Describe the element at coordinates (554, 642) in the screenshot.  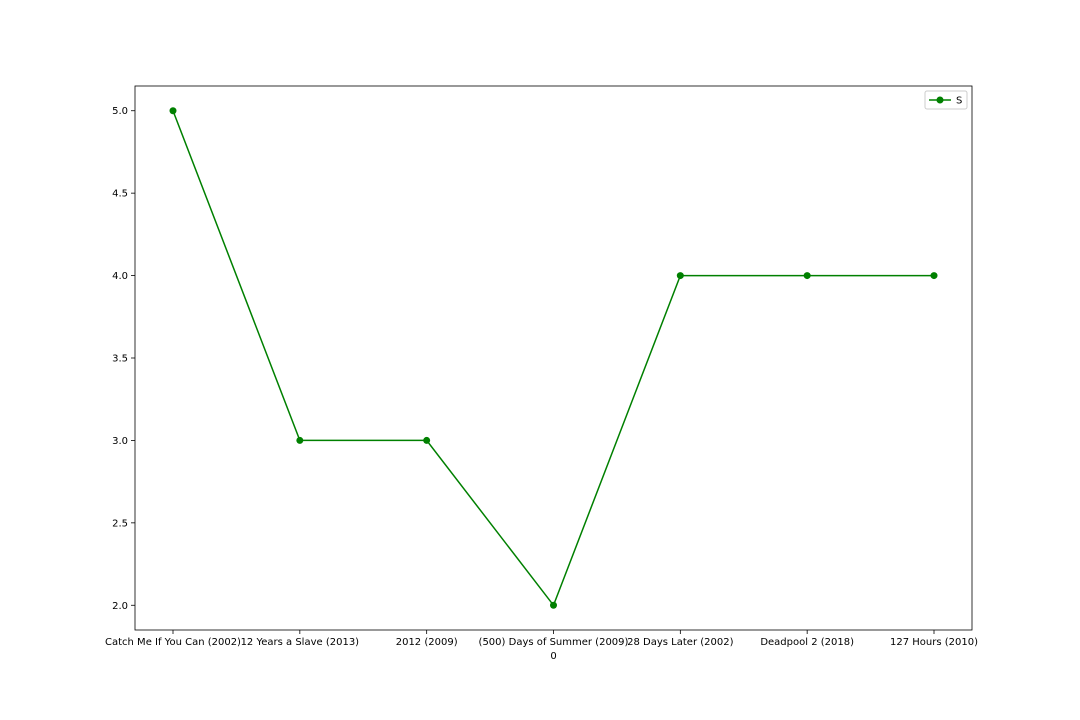
I see `x-tick-label: (500) Days of Summer (2009)` at that location.